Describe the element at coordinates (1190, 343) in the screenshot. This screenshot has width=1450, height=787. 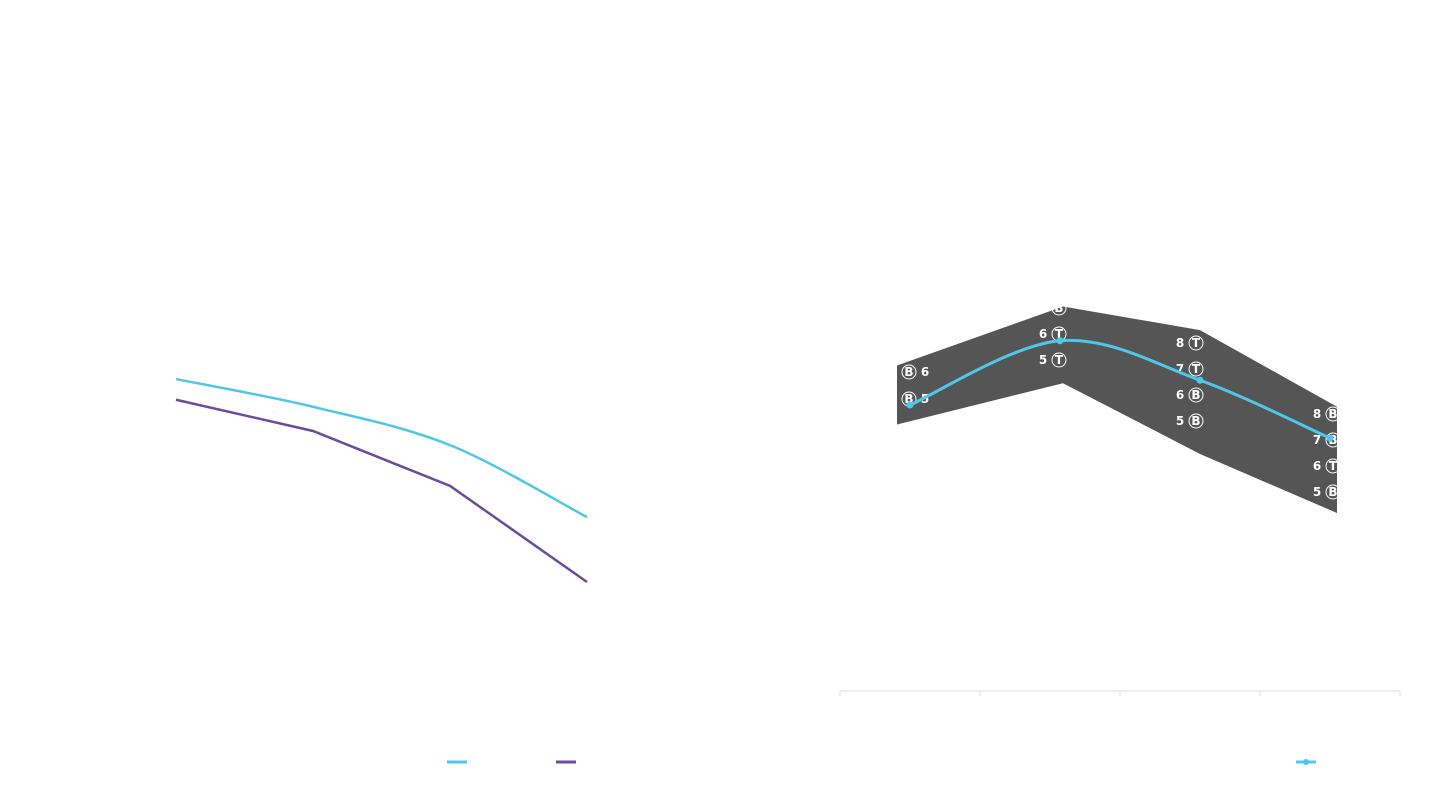
I see `annotation-label: T8` at that location.